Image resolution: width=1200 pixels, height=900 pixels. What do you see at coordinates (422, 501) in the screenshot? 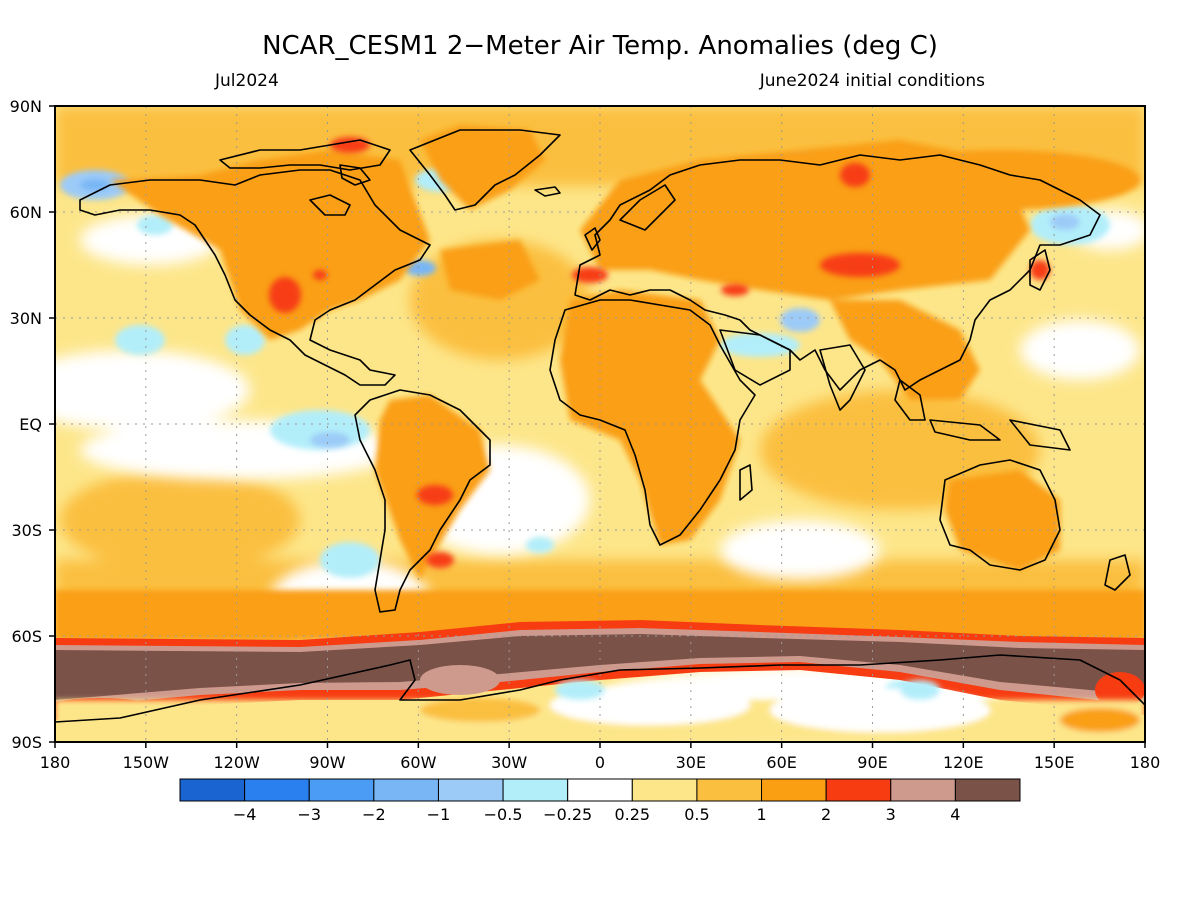
I see `coast-south-america` at bounding box center [422, 501].